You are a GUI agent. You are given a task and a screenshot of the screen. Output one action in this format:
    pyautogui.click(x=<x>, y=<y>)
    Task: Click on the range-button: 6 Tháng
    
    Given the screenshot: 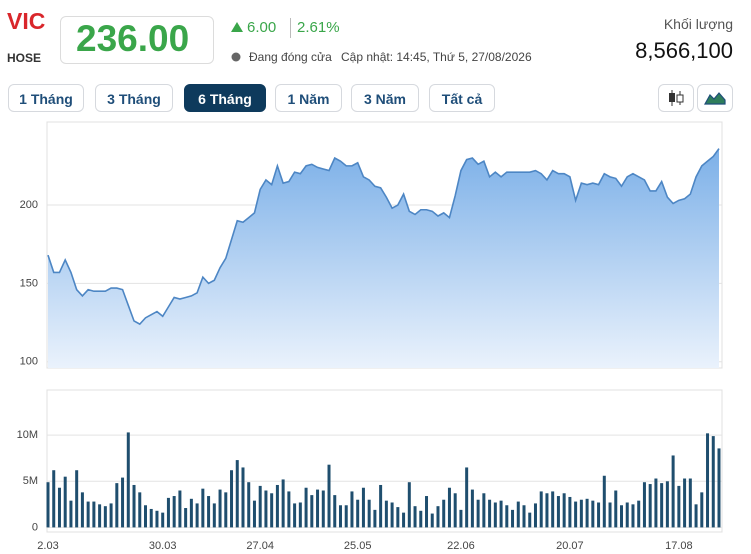 What is the action you would take?
    pyautogui.click(x=225, y=98)
    